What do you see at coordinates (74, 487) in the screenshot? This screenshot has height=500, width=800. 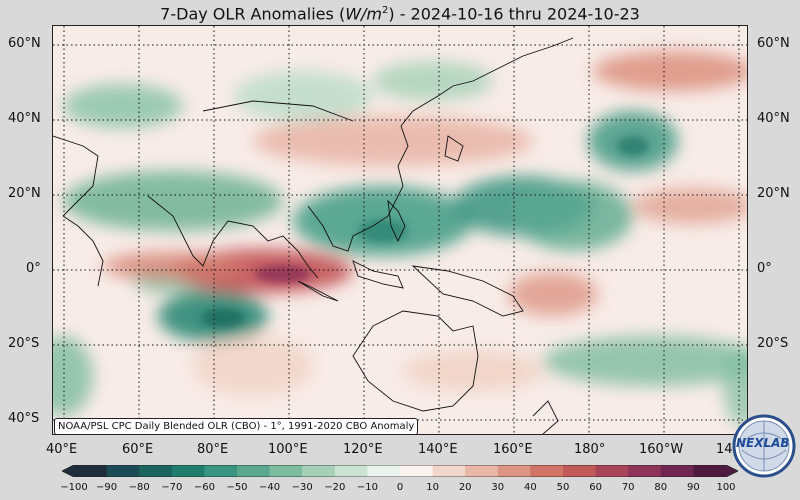 I see `colorbar-tick-label: −100` at bounding box center [74, 487].